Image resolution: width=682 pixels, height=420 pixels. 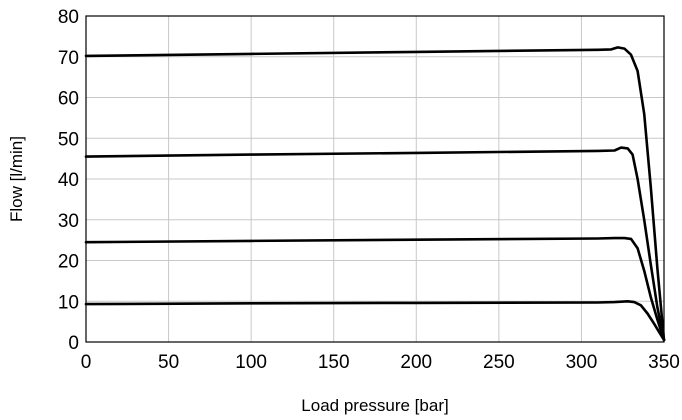 I want to click on x-tick-label: 150, so click(x=334, y=362).